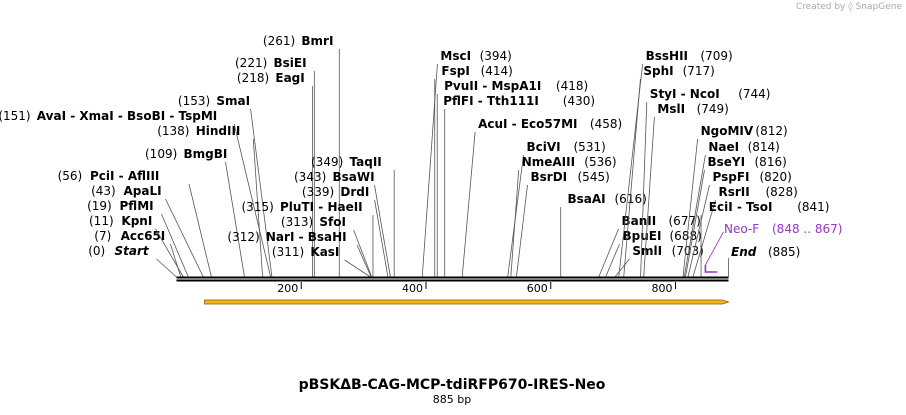 Image resolution: width=906 pixels, height=415 pixels. What do you see at coordinates (699, 71) in the screenshot?
I see `site-position: (717)` at bounding box center [699, 71].